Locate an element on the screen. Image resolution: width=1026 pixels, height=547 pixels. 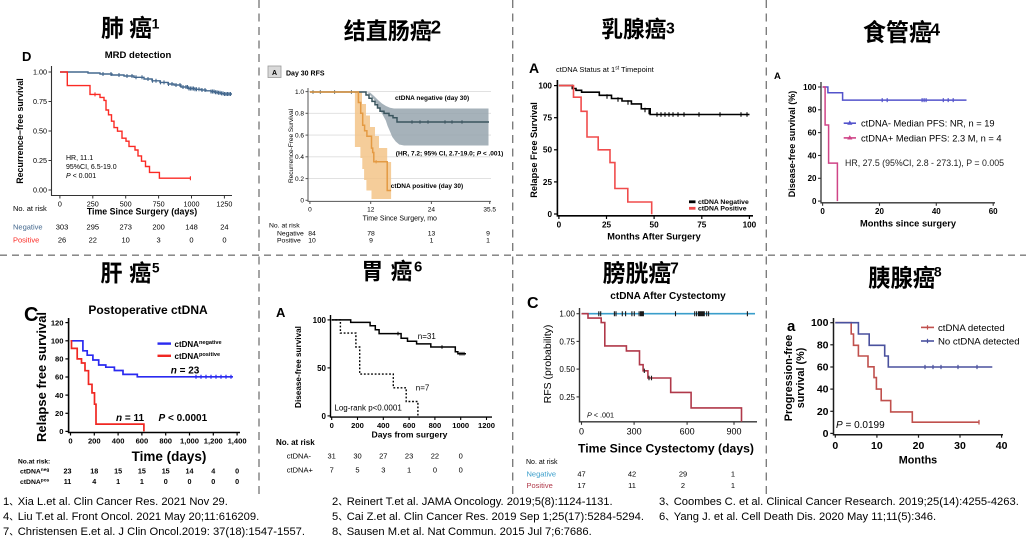
svg-text: Days from surgery is located at coordinates (410, 434).